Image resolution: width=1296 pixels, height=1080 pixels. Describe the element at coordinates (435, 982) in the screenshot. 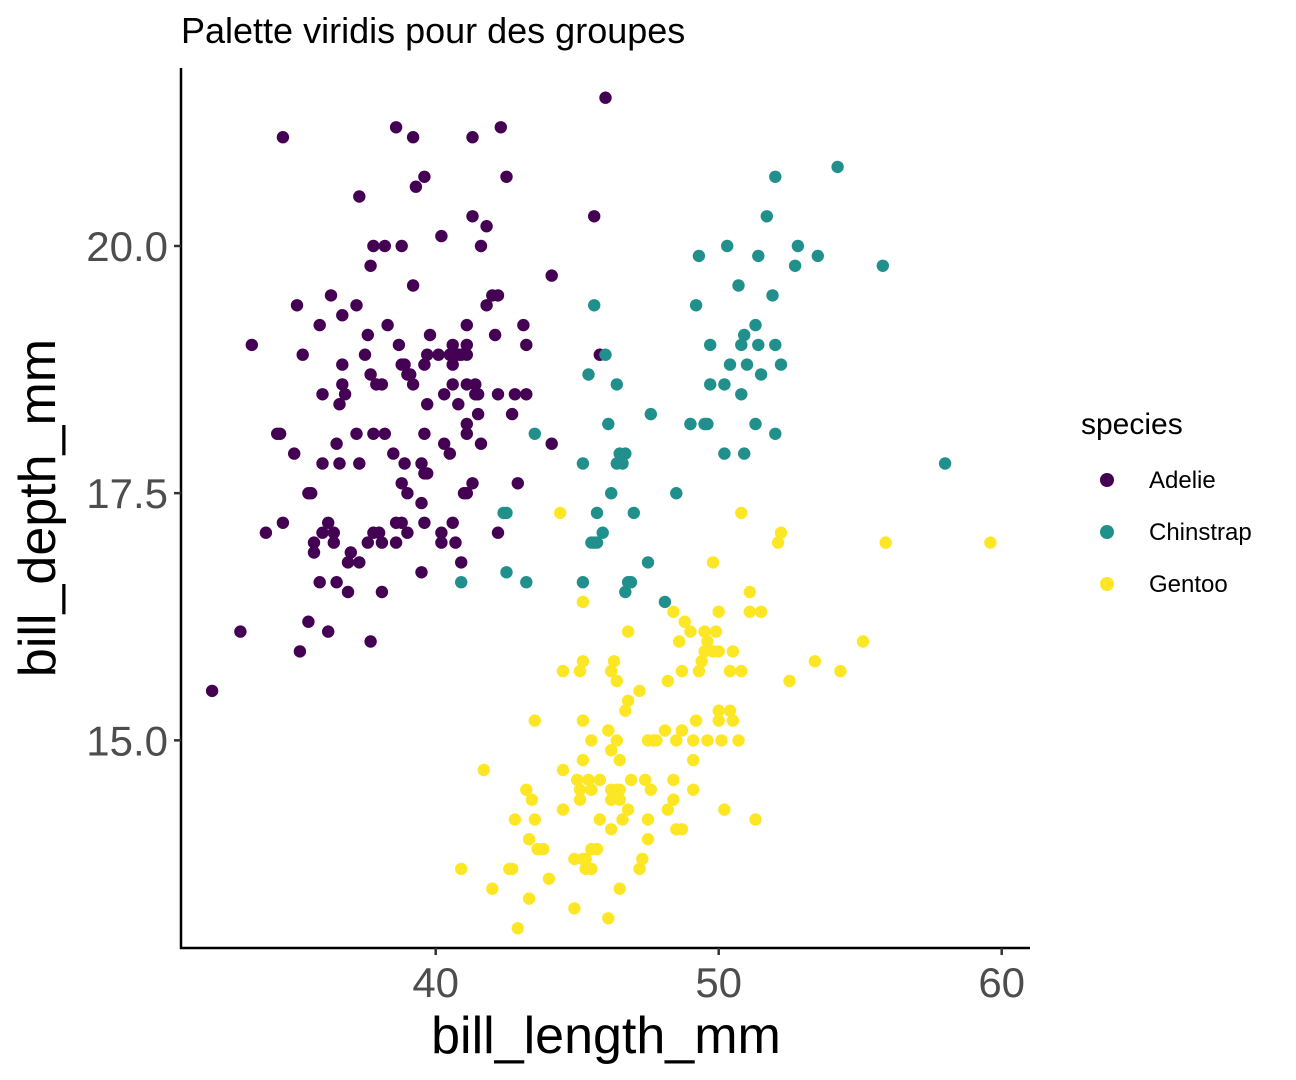

I see `x-tick-label-0: 40` at that location.